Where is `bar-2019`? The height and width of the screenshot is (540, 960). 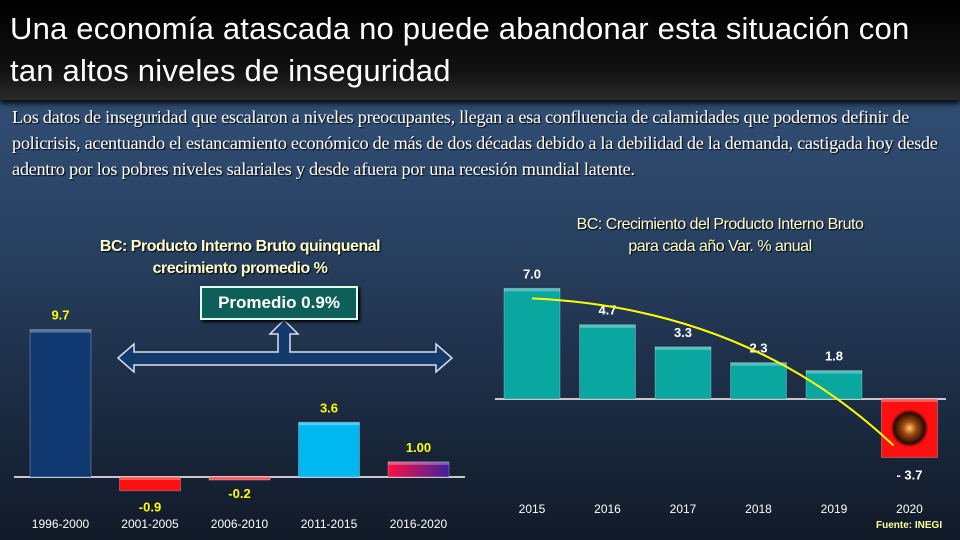 bar-2019 is located at coordinates (834, 385).